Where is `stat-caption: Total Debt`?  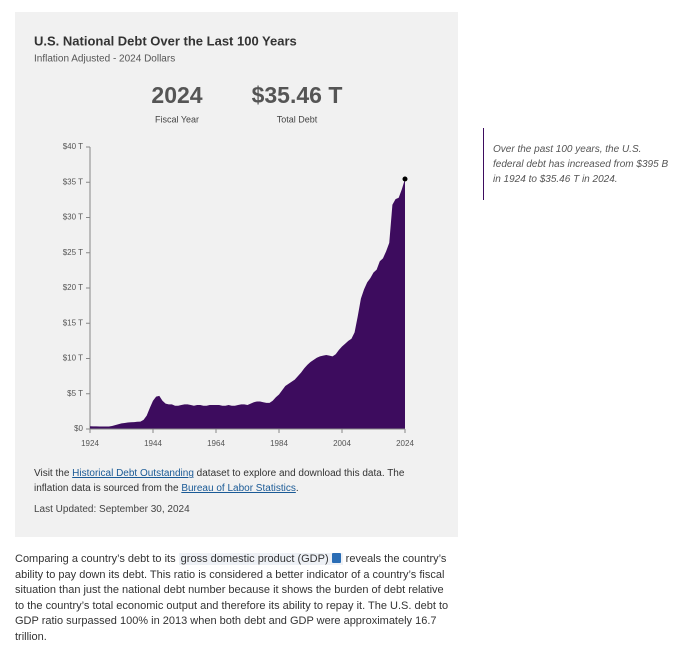
stat-caption: Total Debt is located at coordinates (297, 119).